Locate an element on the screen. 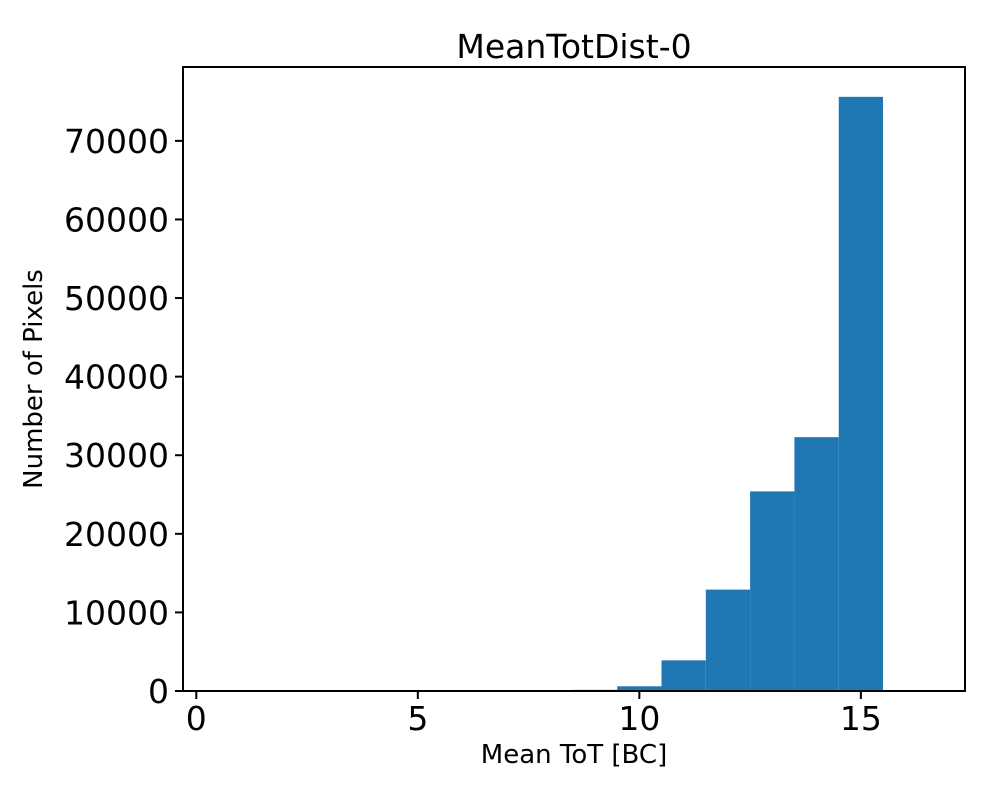 This screenshot has height=800, width=1000. chart-title: MeanTotDist-0 is located at coordinates (573, 46).